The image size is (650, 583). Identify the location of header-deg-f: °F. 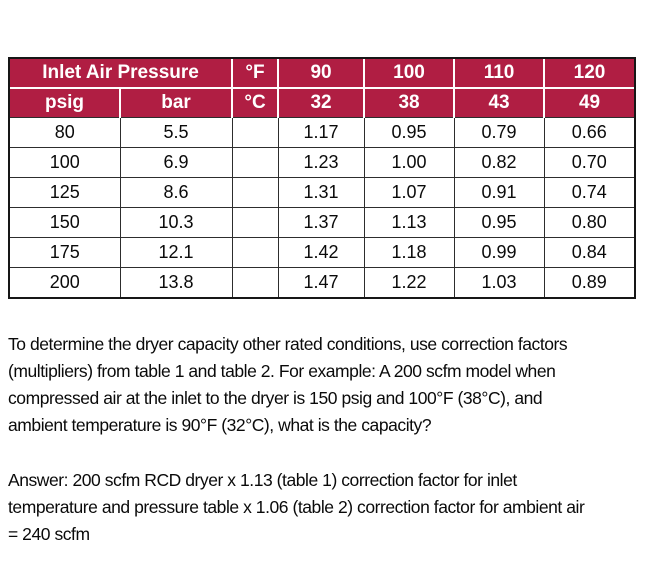
(255, 73).